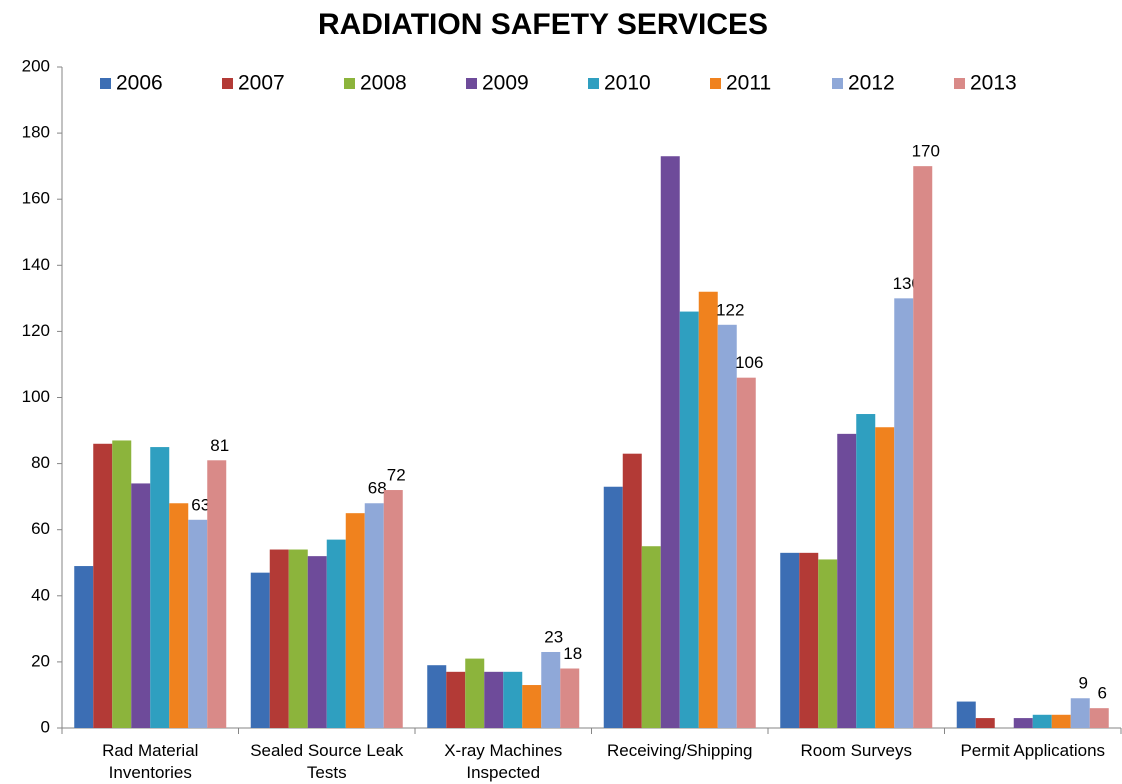 The image size is (1122, 784). I want to click on data-label: 9, so click(1083, 683).